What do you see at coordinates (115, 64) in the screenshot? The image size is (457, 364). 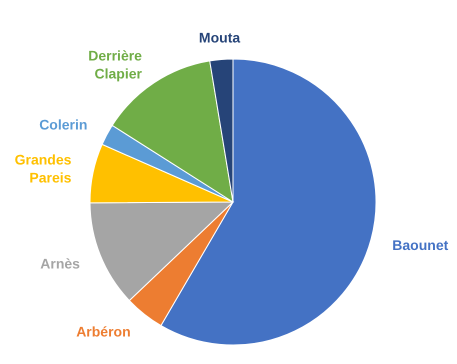 I see `slice-label: Derrière Clapier` at bounding box center [115, 64].